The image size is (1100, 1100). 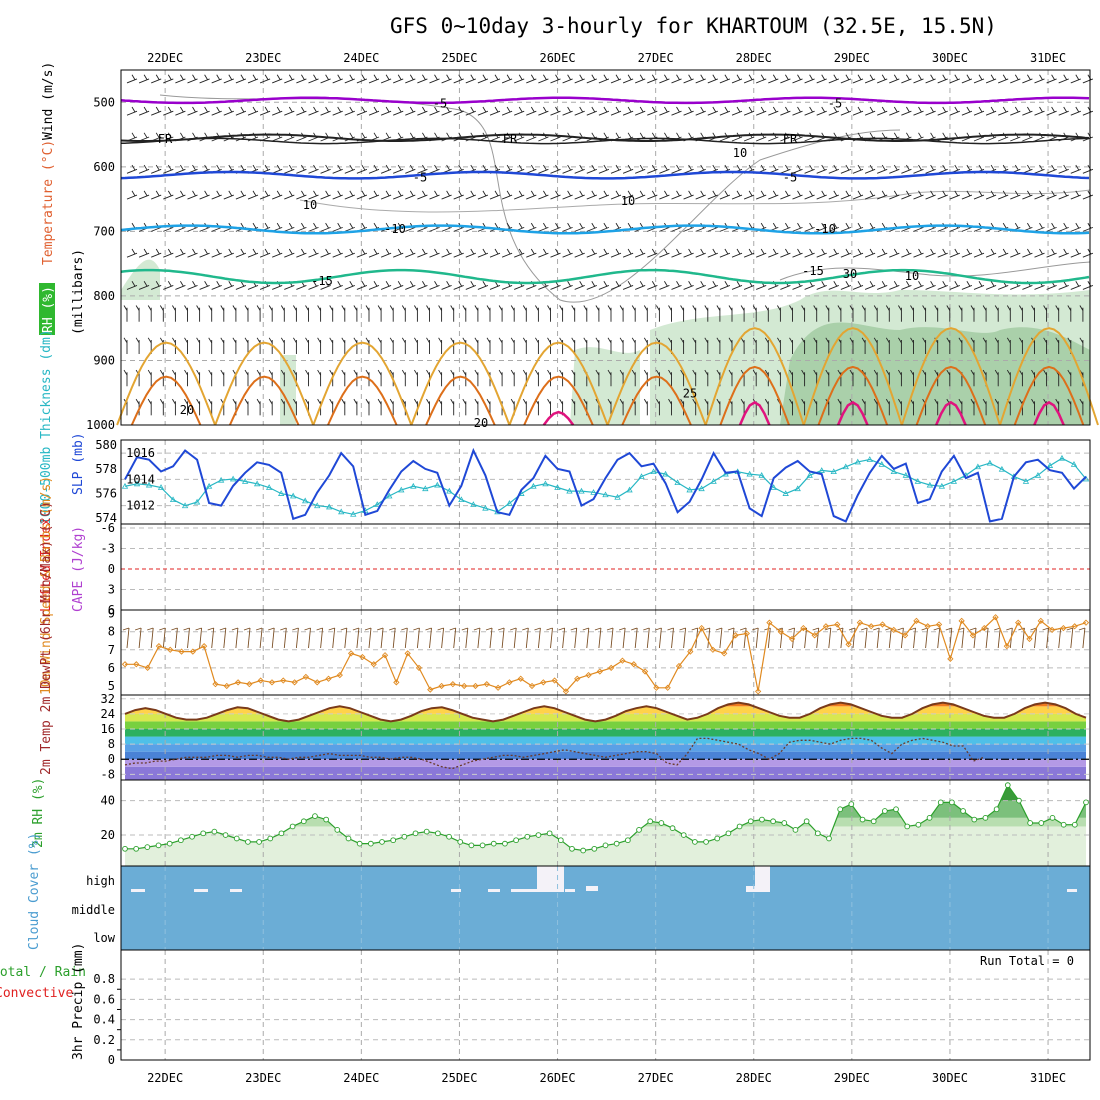 What do you see at coordinates (740, 153) in the screenshot?
I see `rh-contour-label: 10` at bounding box center [740, 153].